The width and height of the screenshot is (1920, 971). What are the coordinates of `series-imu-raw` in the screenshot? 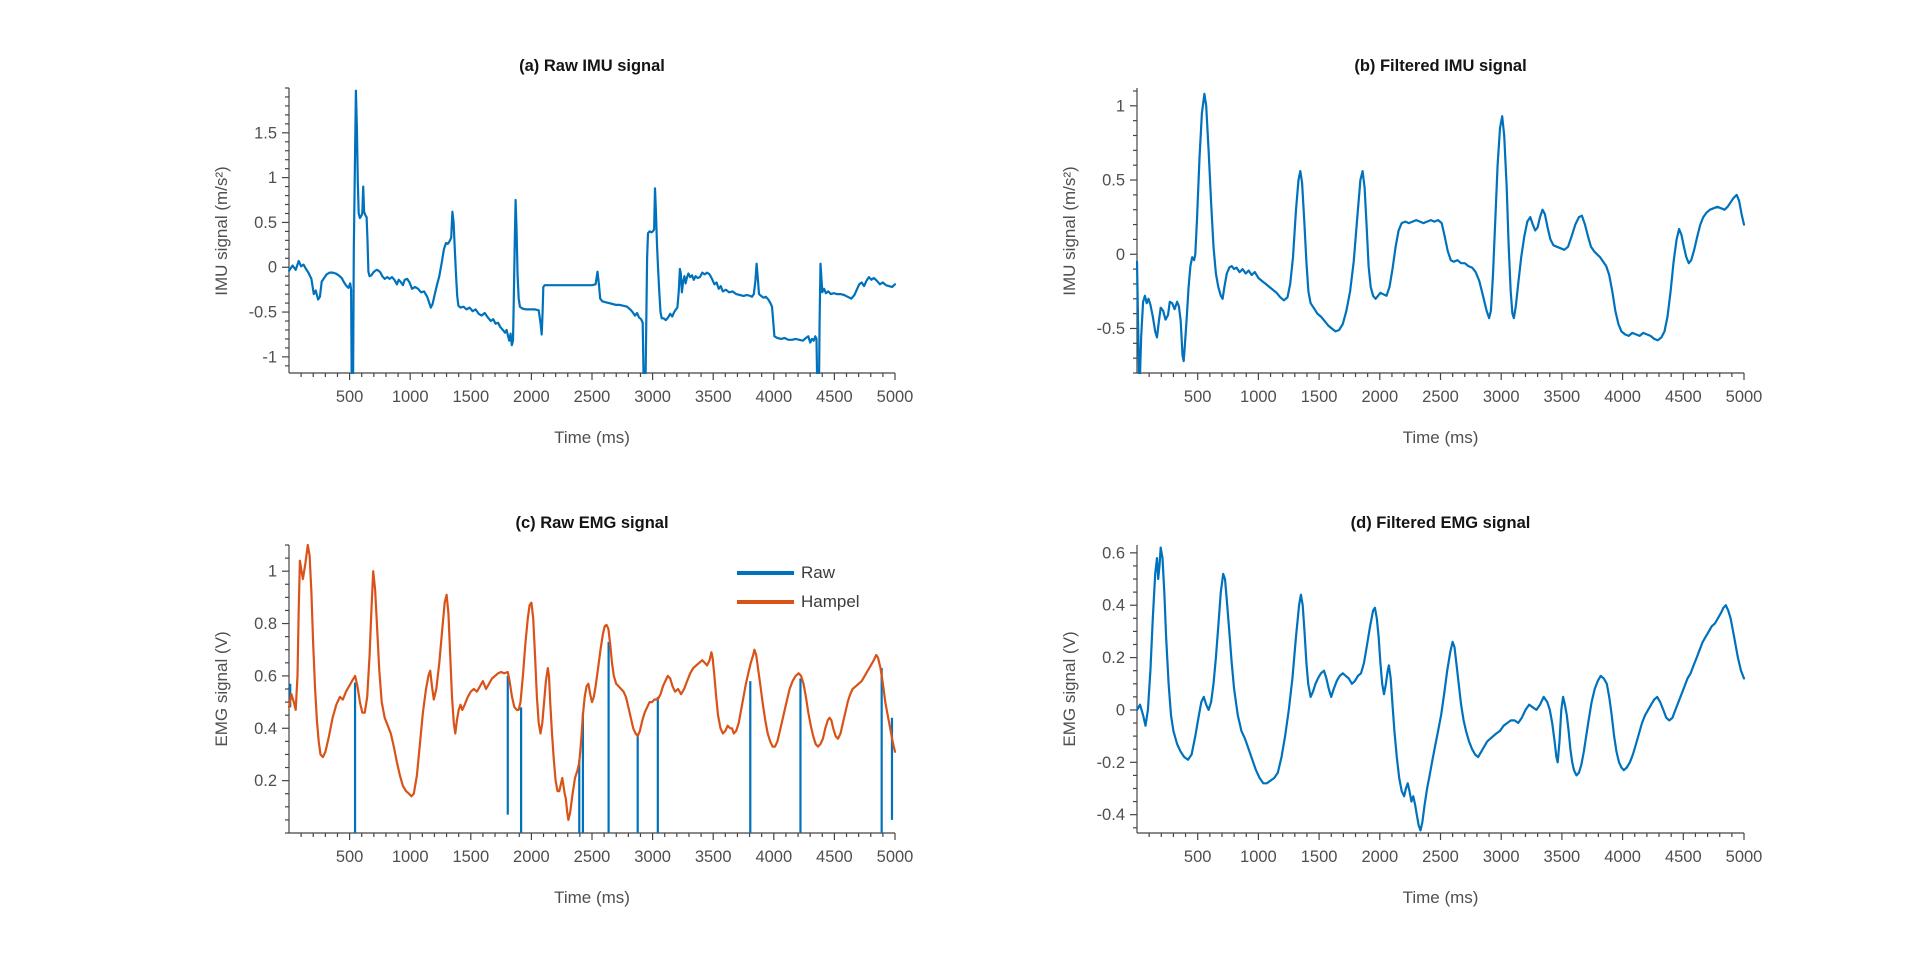 It's located at (592, 231).